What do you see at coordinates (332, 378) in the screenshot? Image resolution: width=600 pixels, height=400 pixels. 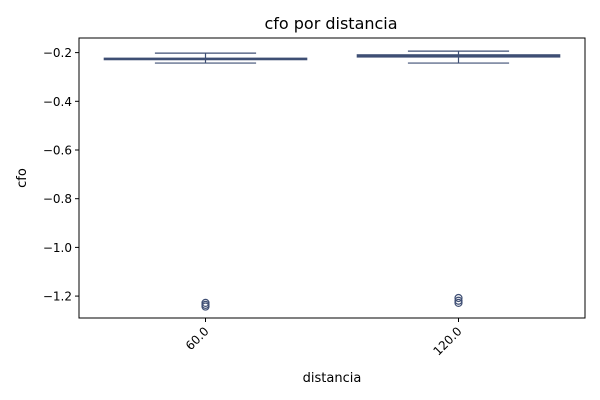 I see `x-axis-label: distancia` at bounding box center [332, 378].